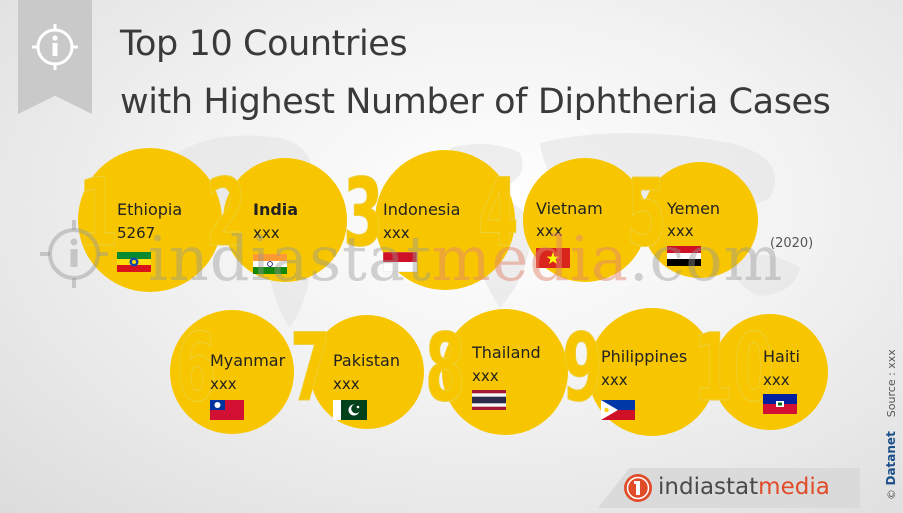 The height and width of the screenshot is (513, 903). I want to click on country-label: Thailand, so click(506, 352).